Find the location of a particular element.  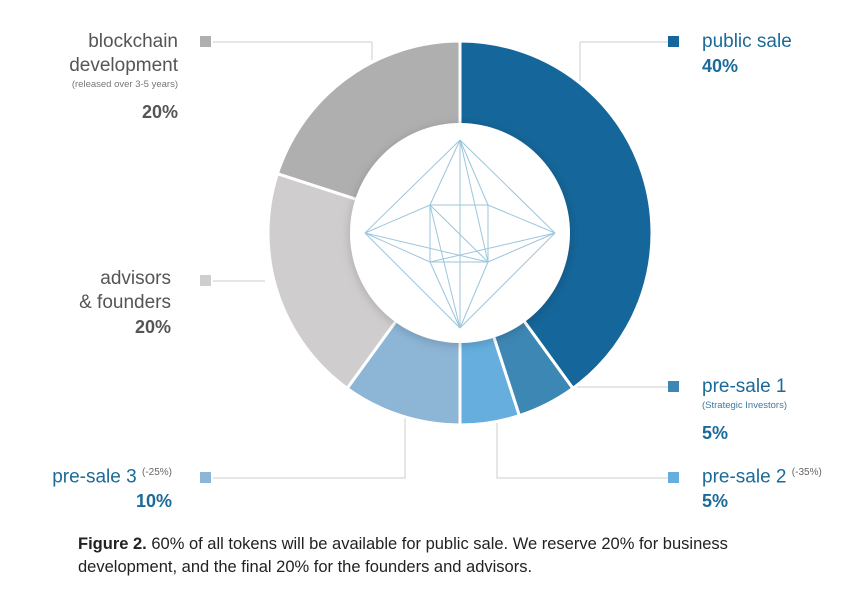

label-discount: (-25%) is located at coordinates (156, 472).